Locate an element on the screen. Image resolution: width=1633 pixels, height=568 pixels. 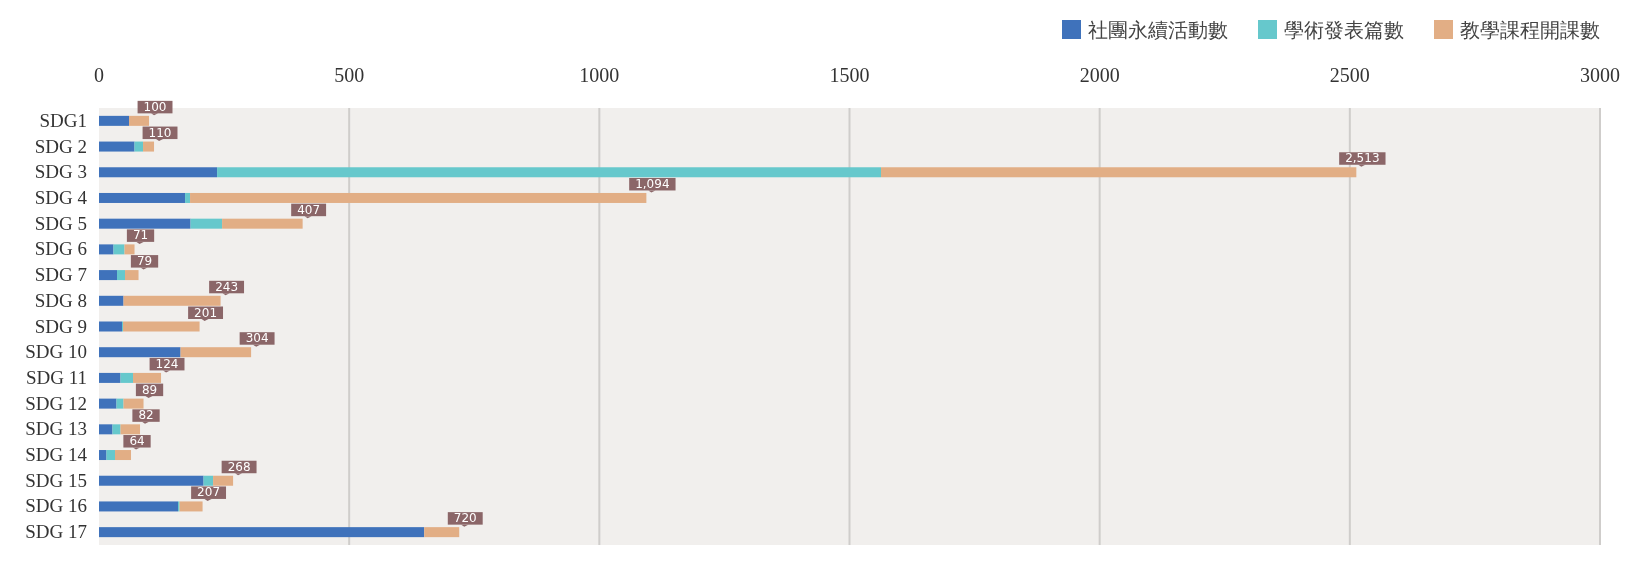
total-label: 82 is located at coordinates (146, 416).